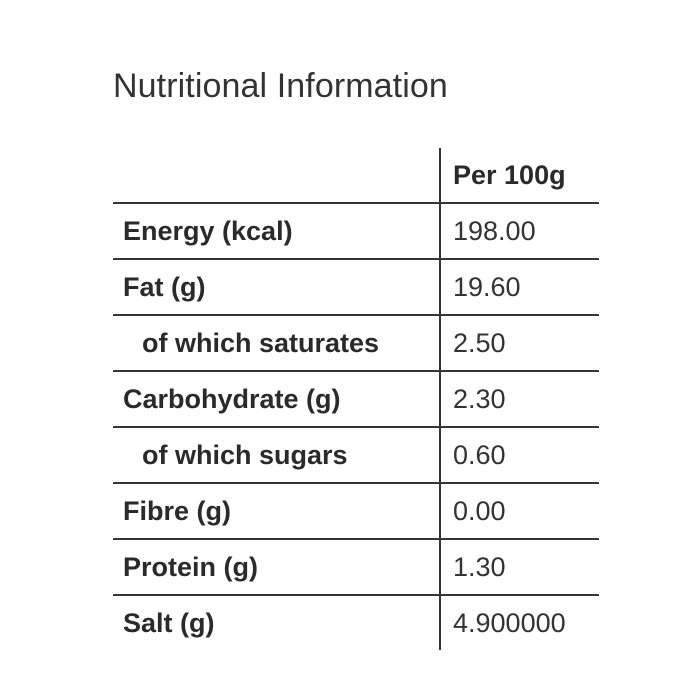 The height and width of the screenshot is (700, 700). What do you see at coordinates (519, 455) in the screenshot?
I see `nutrient-value: 0.60` at bounding box center [519, 455].